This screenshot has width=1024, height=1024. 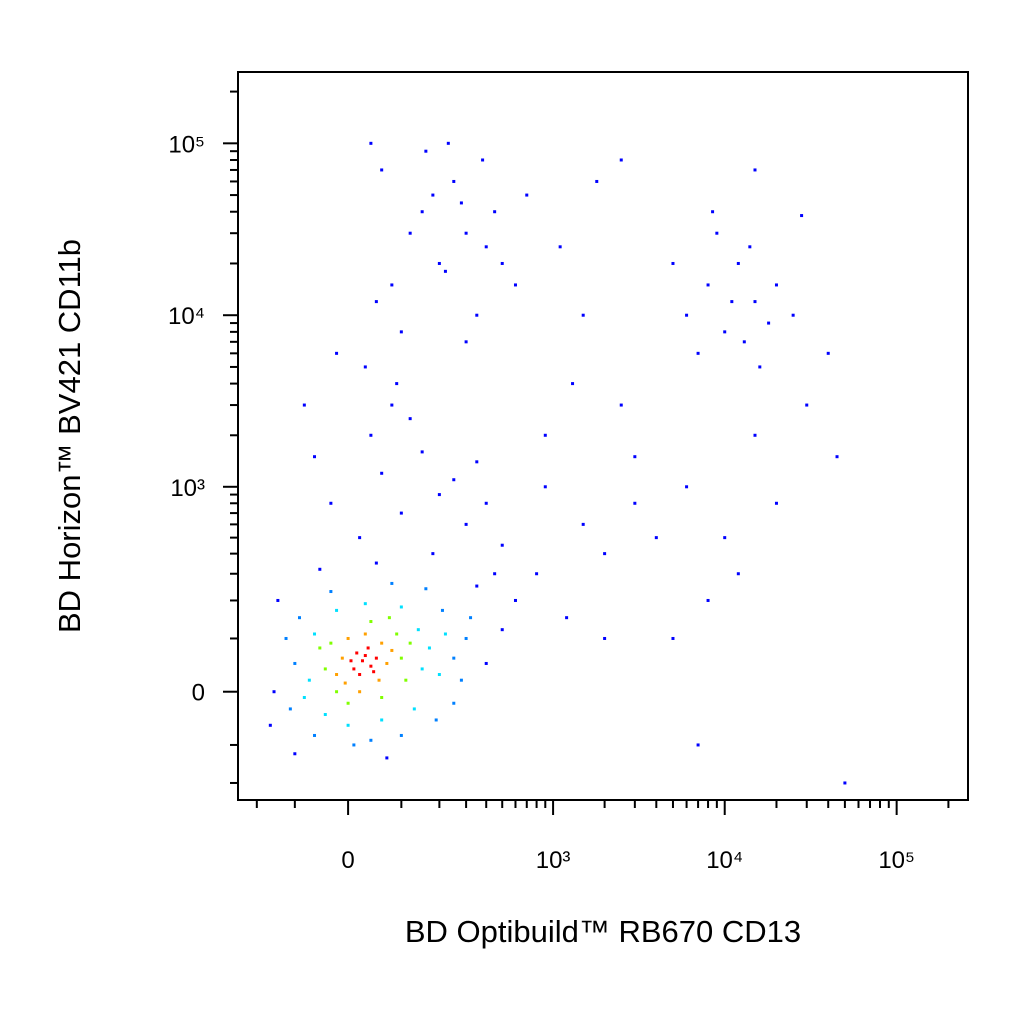 I want to click on x-axis-title: BD Optibuild™ RB670 CD13, so click(x=603, y=931).